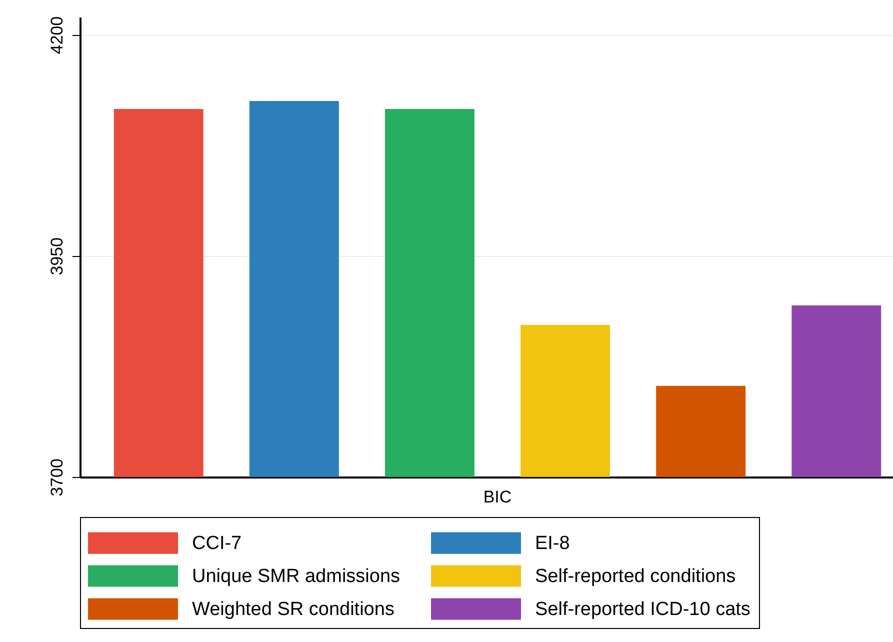 This screenshot has width=893, height=642. What do you see at coordinates (57, 35) in the screenshot?
I see `y-tick-label: 4200` at bounding box center [57, 35].